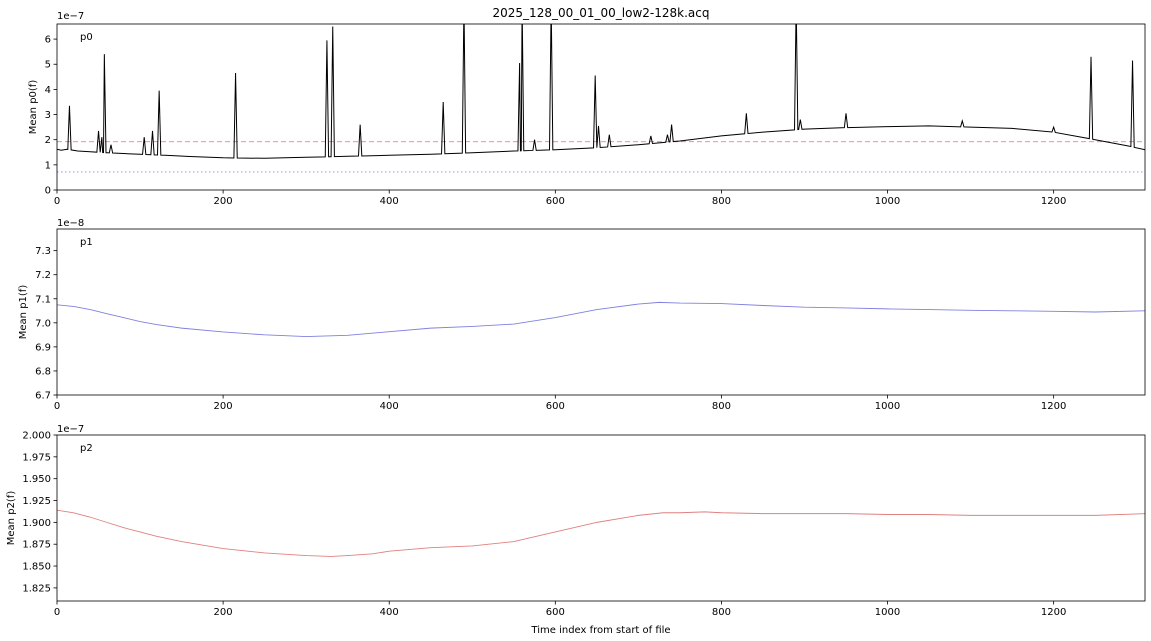  Describe the element at coordinates (389, 201) in the screenshot. I see `p0-x-tick-label: 400` at that location.